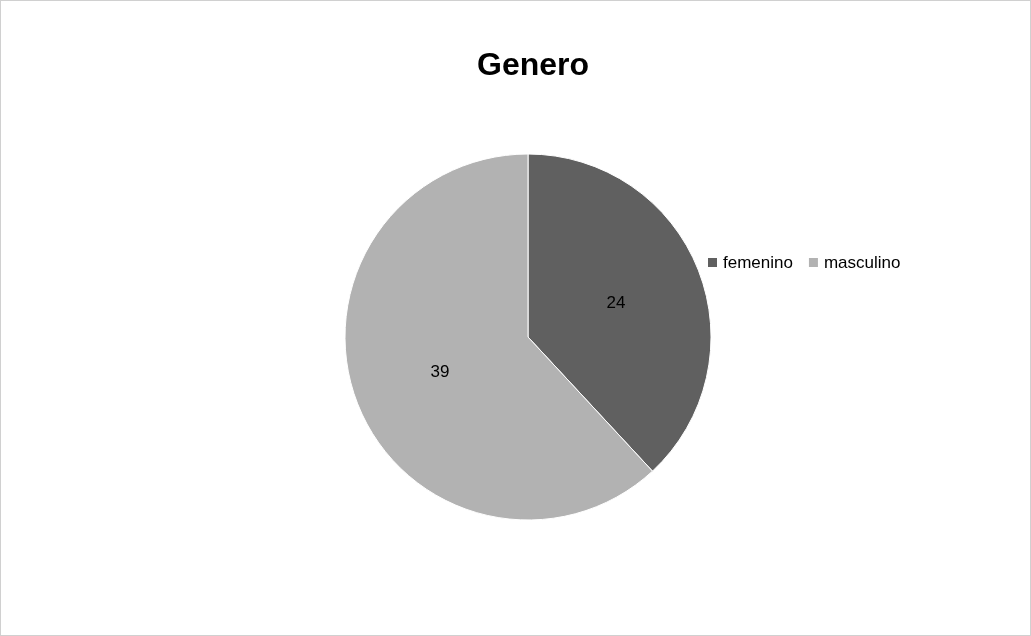  What do you see at coordinates (440, 372) in the screenshot?
I see `data-label: 39` at bounding box center [440, 372].